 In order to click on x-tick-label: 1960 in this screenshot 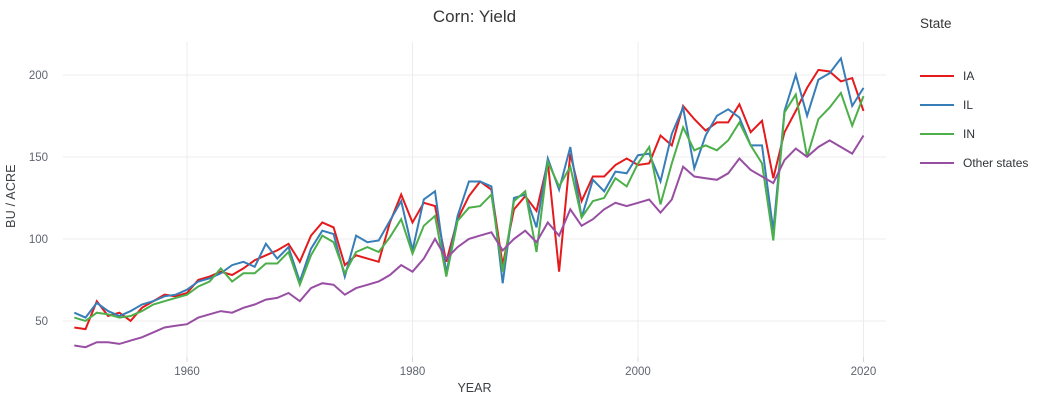, I will do `click(187, 372)`.